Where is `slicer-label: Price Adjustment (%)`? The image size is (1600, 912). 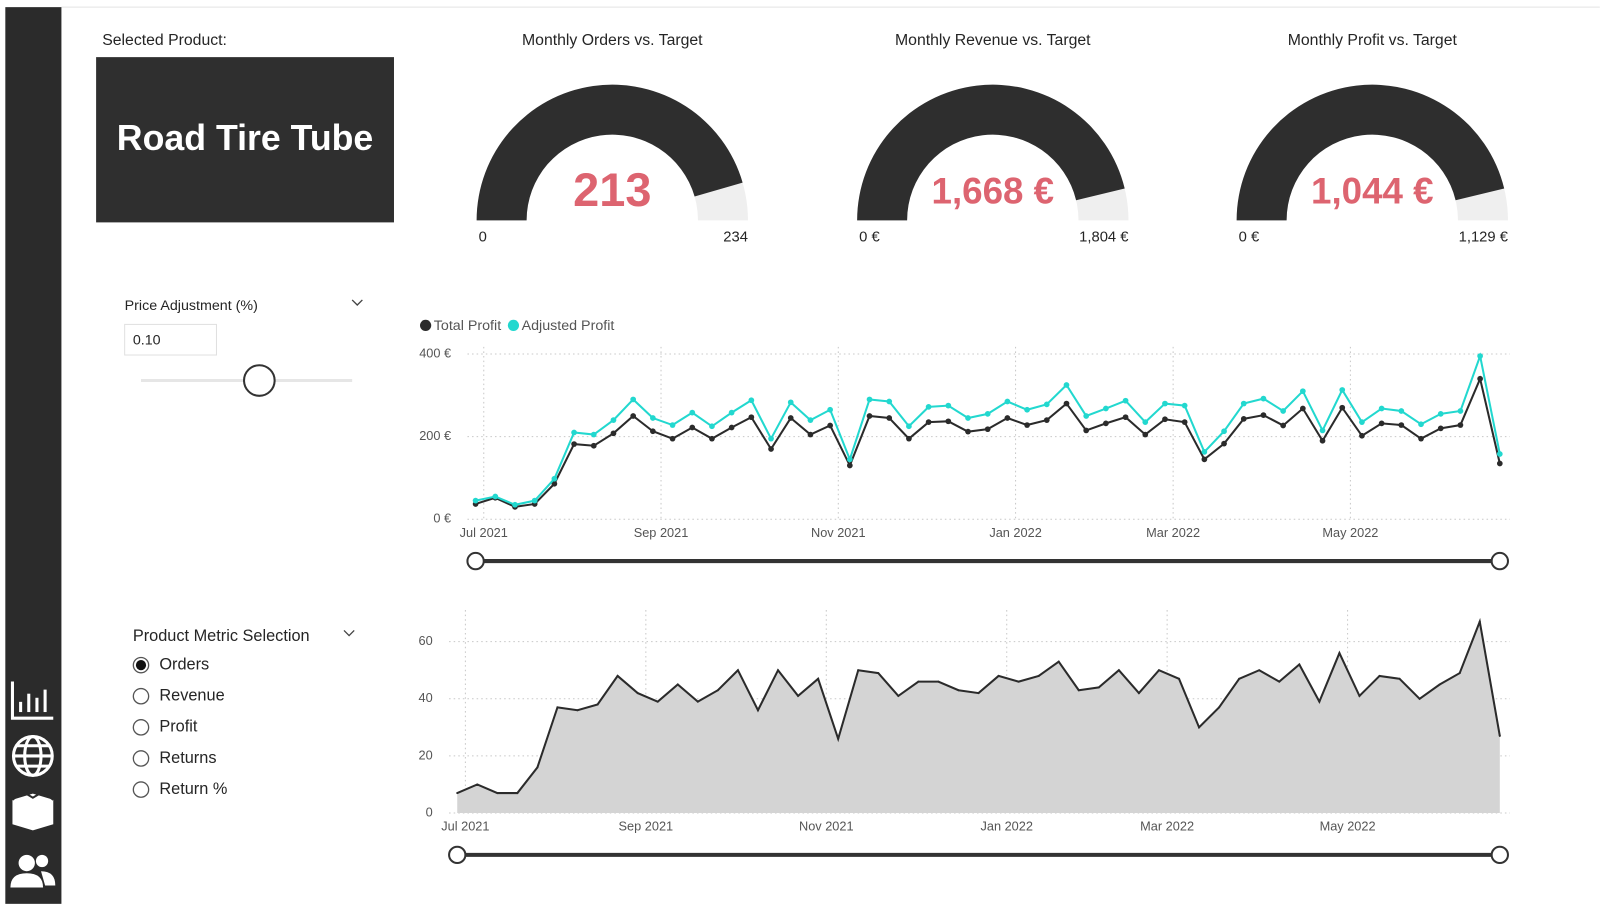 slicer-label: Price Adjustment (%) is located at coordinates (191, 306).